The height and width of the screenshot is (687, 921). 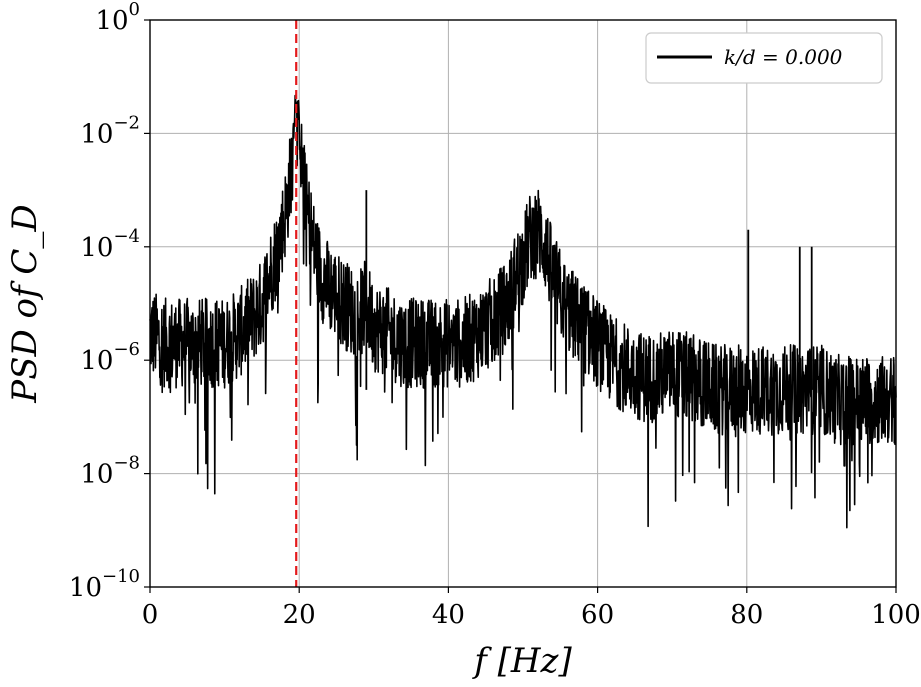 I want to click on legend-entry-label: k/d = 0.000, so click(x=783, y=57).